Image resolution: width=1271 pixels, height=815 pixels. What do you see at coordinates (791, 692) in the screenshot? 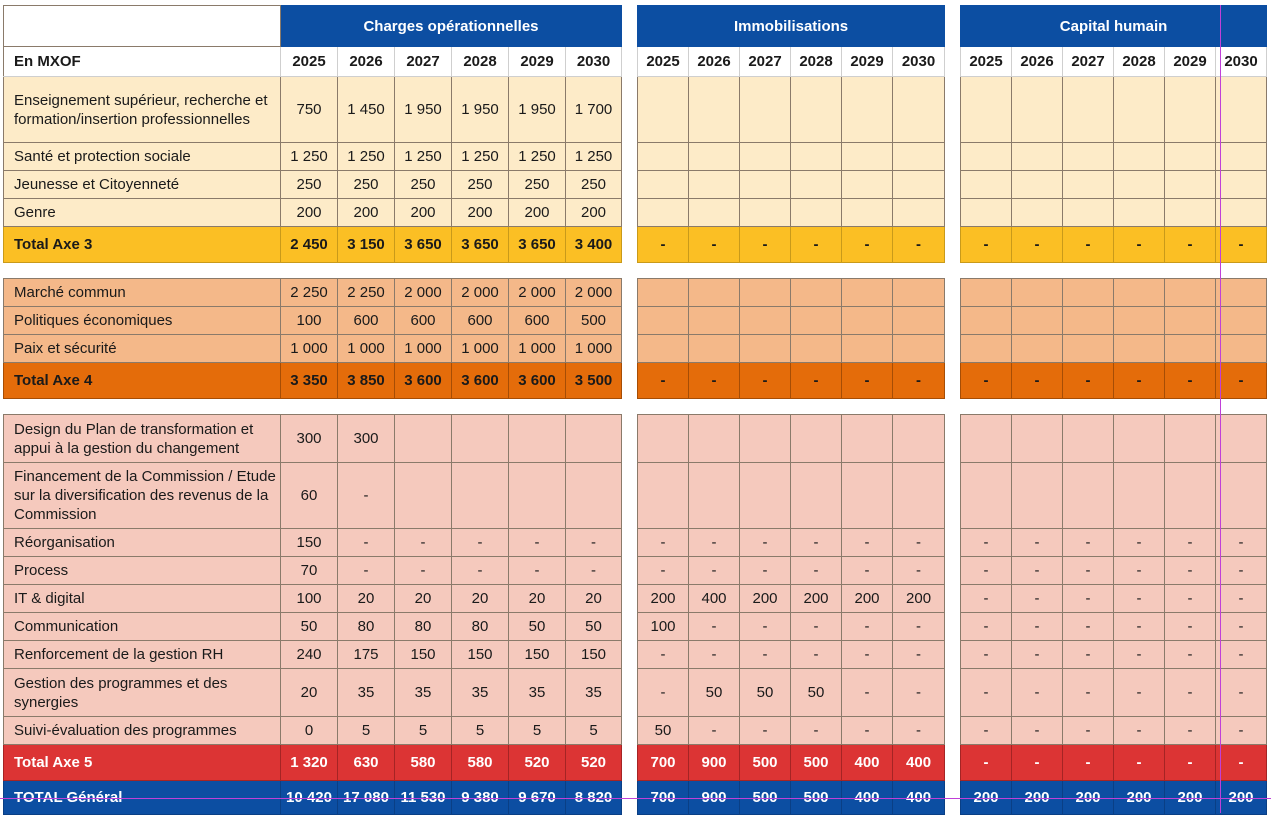
I see `table-row: -50 50 50- -` at bounding box center [791, 692].